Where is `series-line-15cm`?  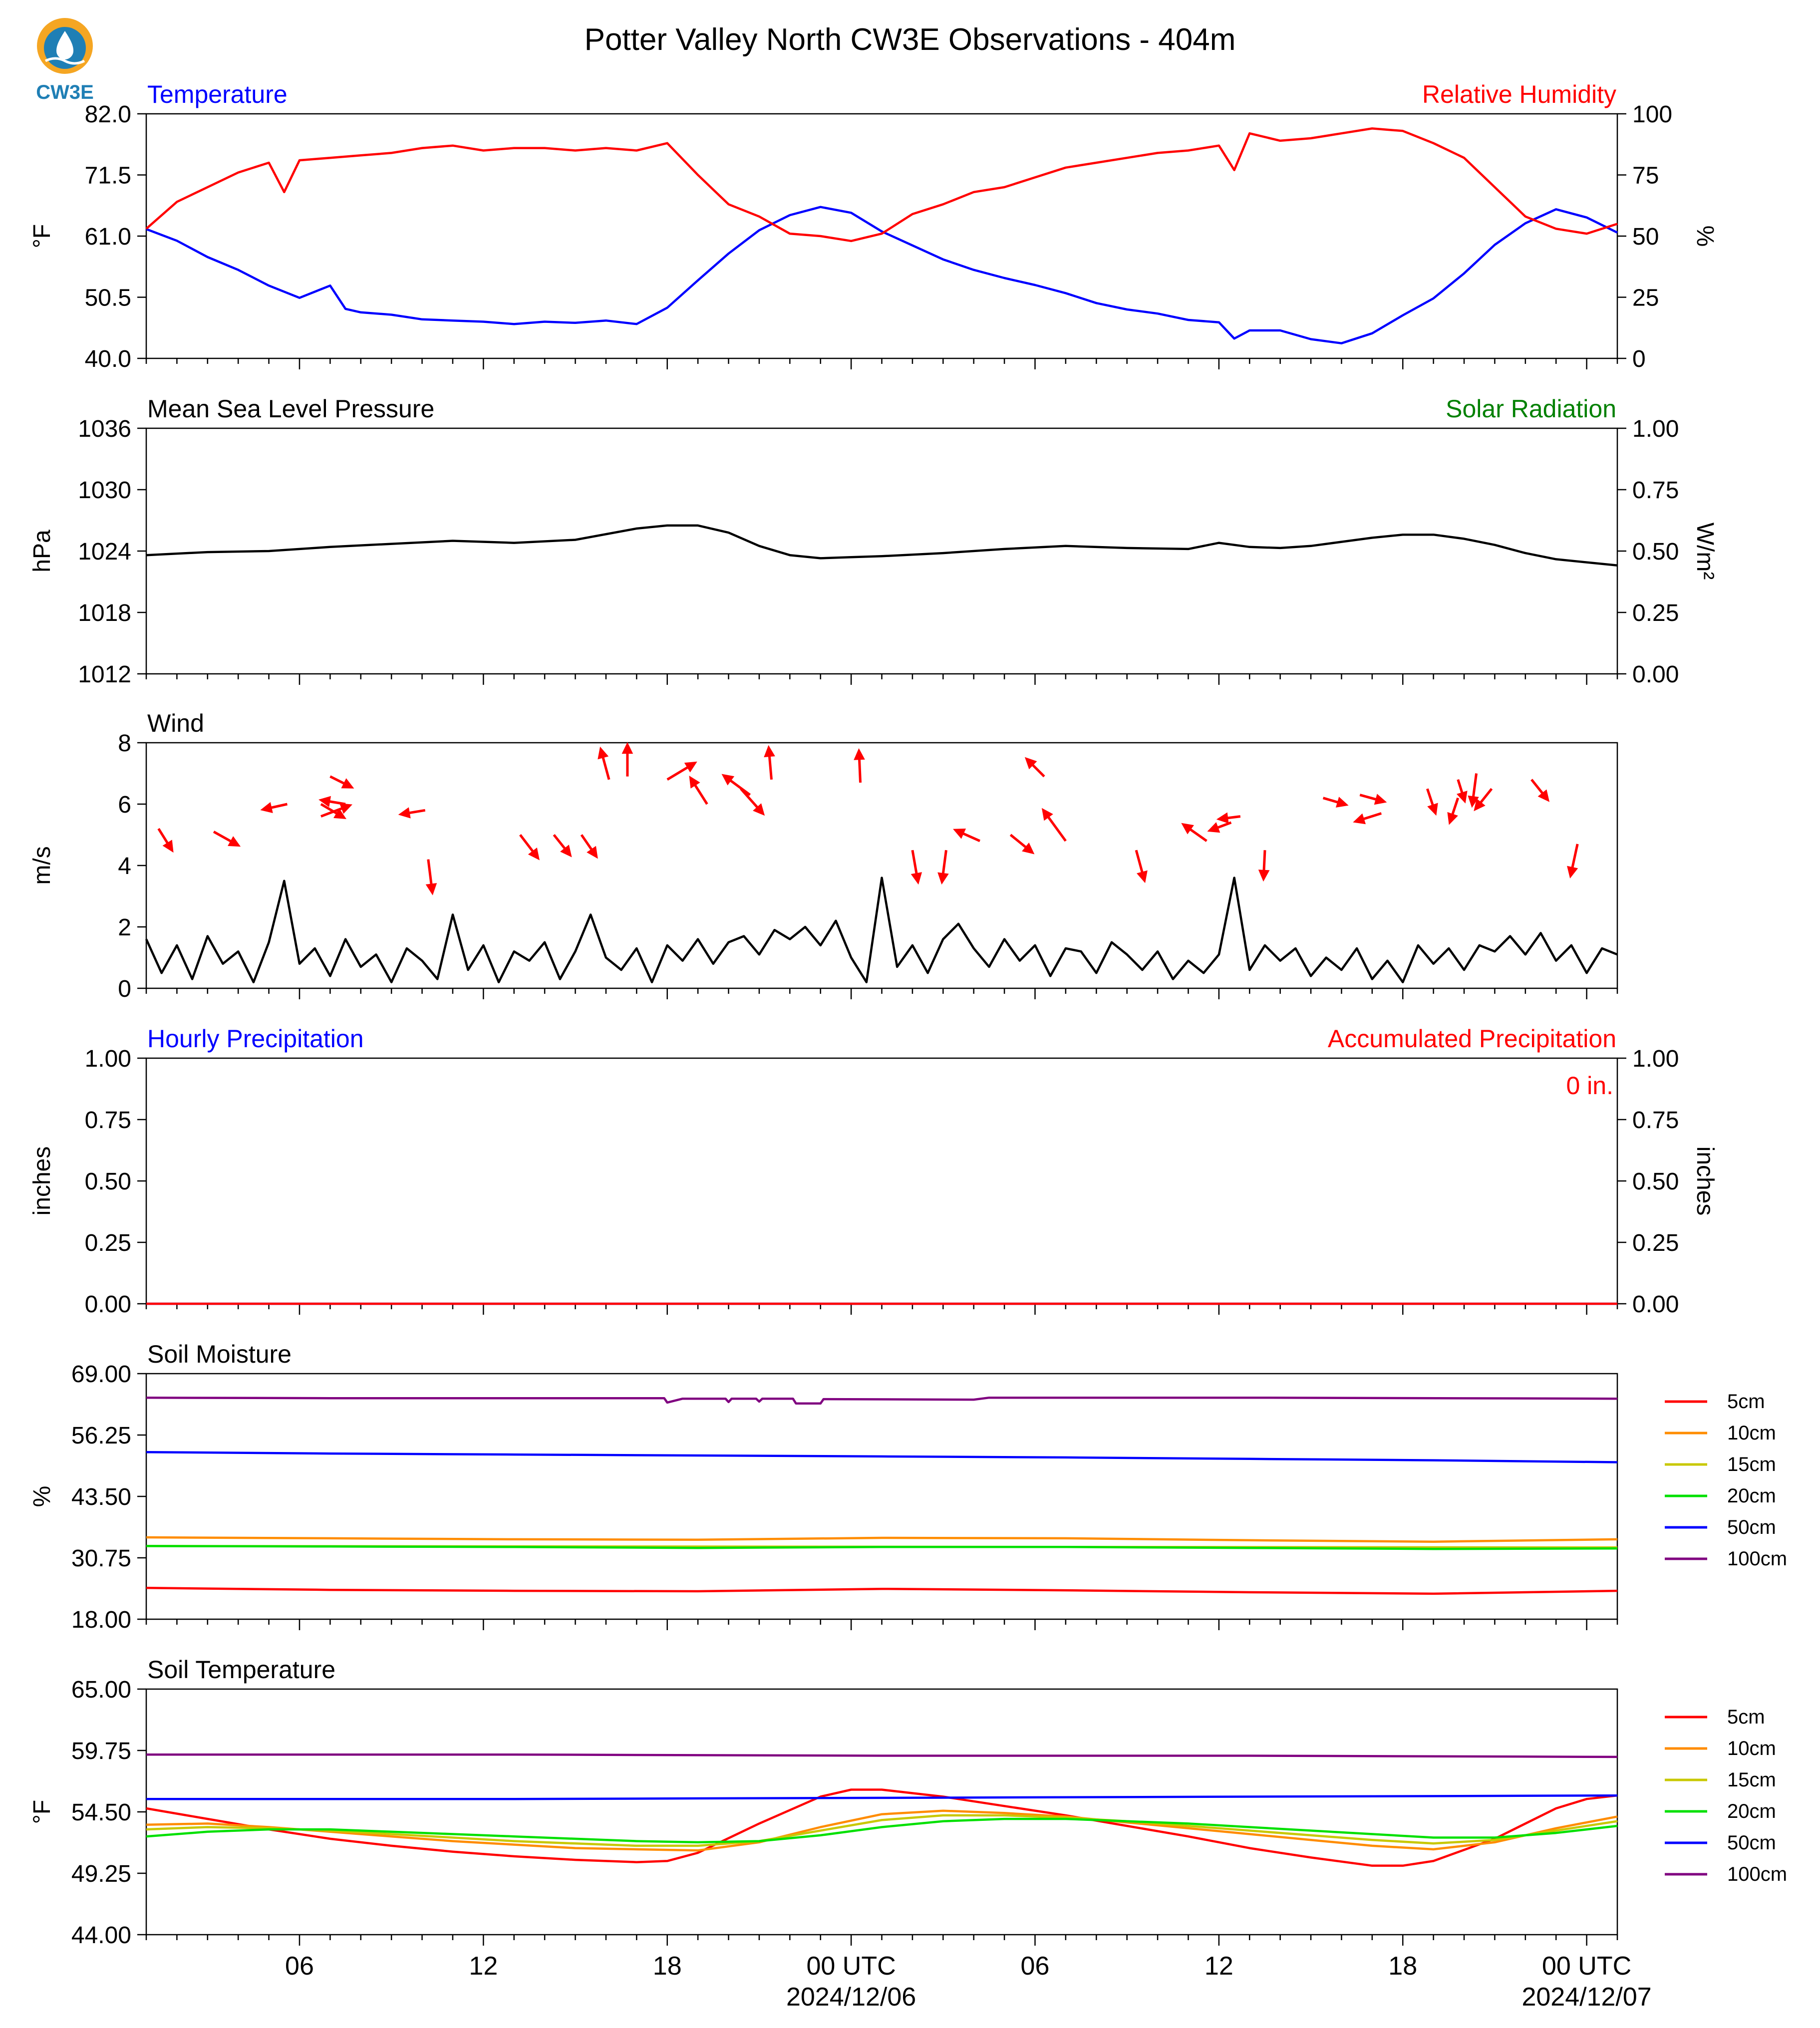
series-line-15cm is located at coordinates (882, 1830).